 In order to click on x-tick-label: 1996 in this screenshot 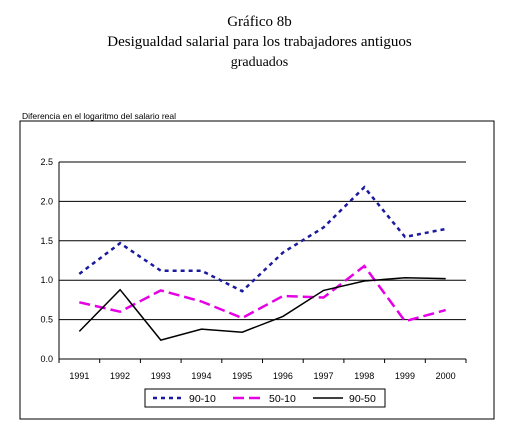, I will do `click(283, 376)`.